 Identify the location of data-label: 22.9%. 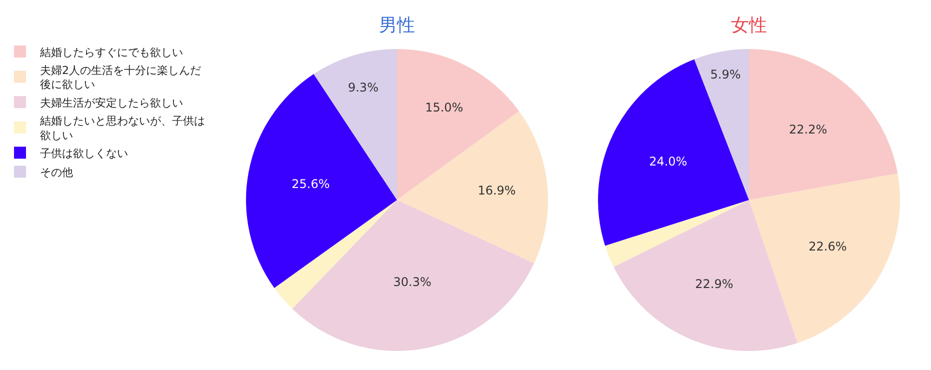
(714, 284).